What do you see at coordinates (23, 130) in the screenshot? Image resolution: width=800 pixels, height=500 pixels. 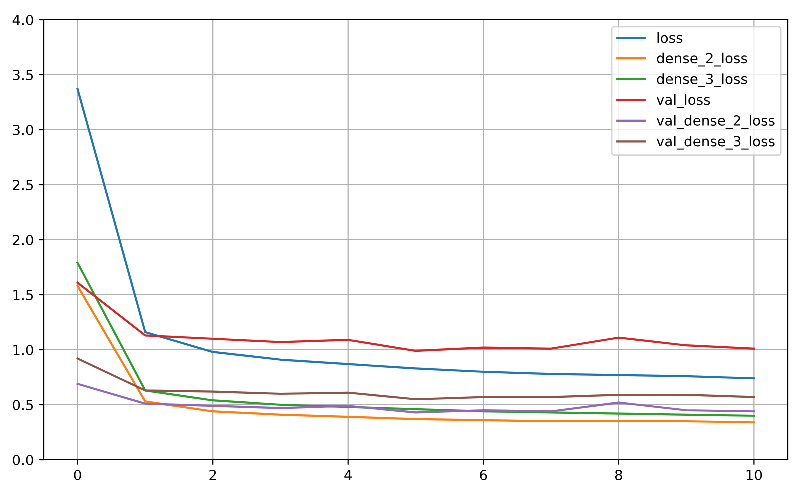 I see `y-tick-label: 3.0` at bounding box center [23, 130].